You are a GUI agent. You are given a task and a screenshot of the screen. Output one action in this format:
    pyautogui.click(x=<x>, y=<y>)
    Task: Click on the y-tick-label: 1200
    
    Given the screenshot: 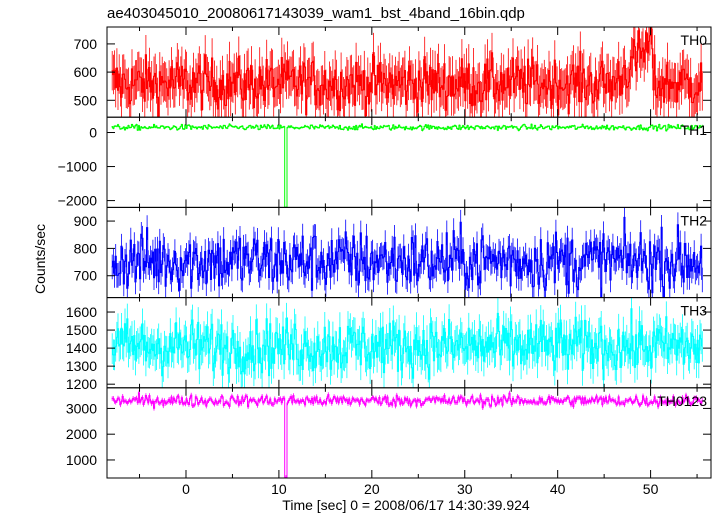 What is the action you would take?
    pyautogui.click(x=81, y=384)
    